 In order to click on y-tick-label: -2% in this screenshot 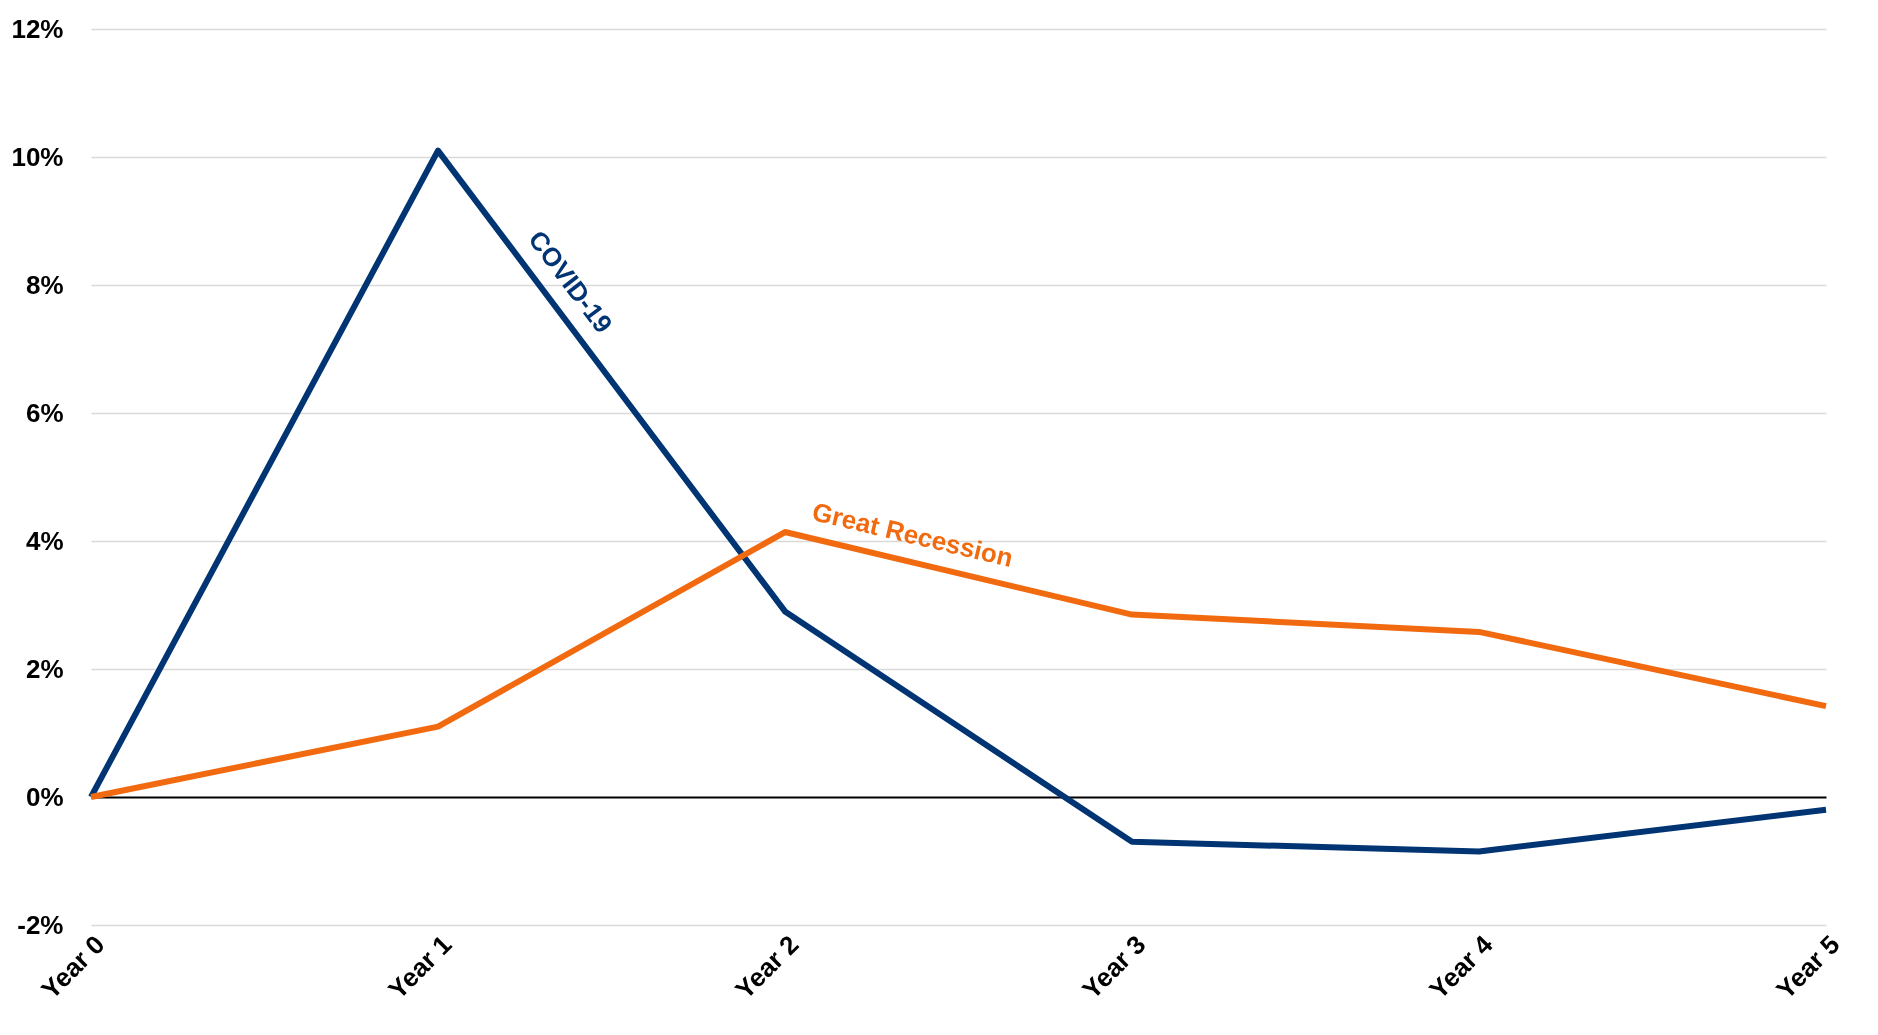, I will do `click(40, 924)`.